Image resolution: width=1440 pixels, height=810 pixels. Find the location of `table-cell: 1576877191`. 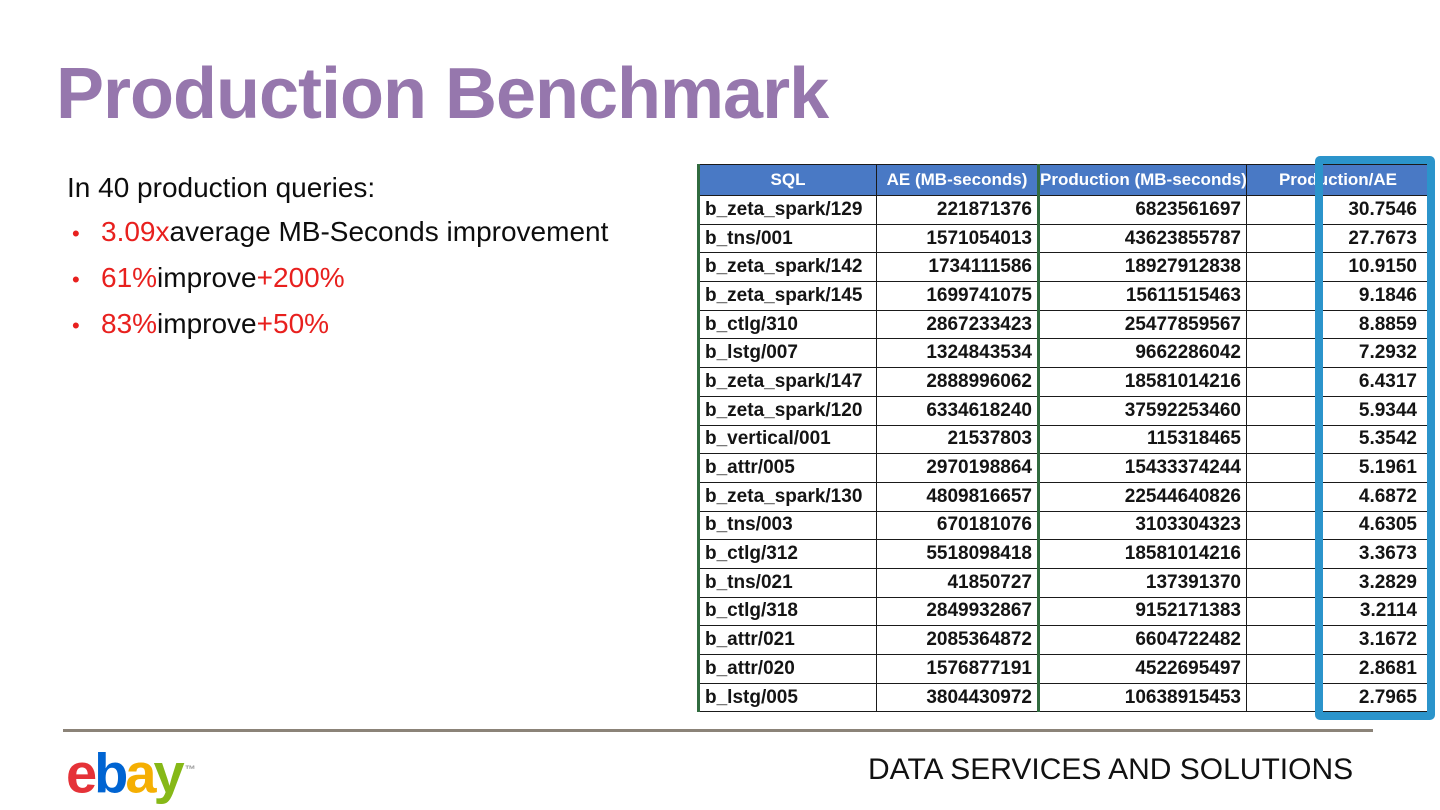

table-cell: 1576877191 is located at coordinates (958, 669).